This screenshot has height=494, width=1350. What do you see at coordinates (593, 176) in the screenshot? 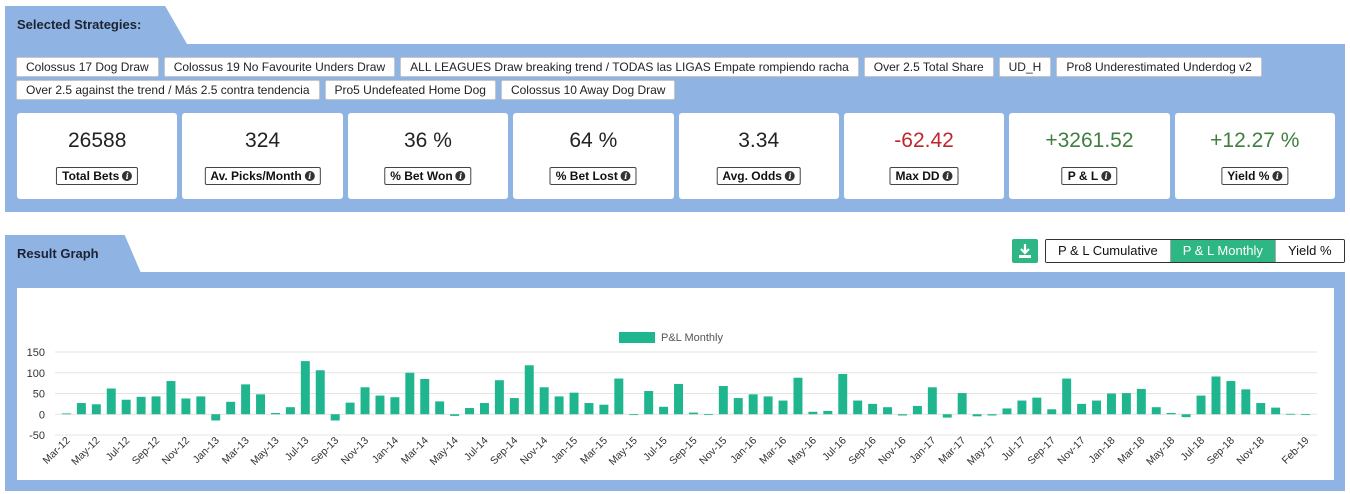
I see `stat-label: % Bet Lost i` at bounding box center [593, 176].